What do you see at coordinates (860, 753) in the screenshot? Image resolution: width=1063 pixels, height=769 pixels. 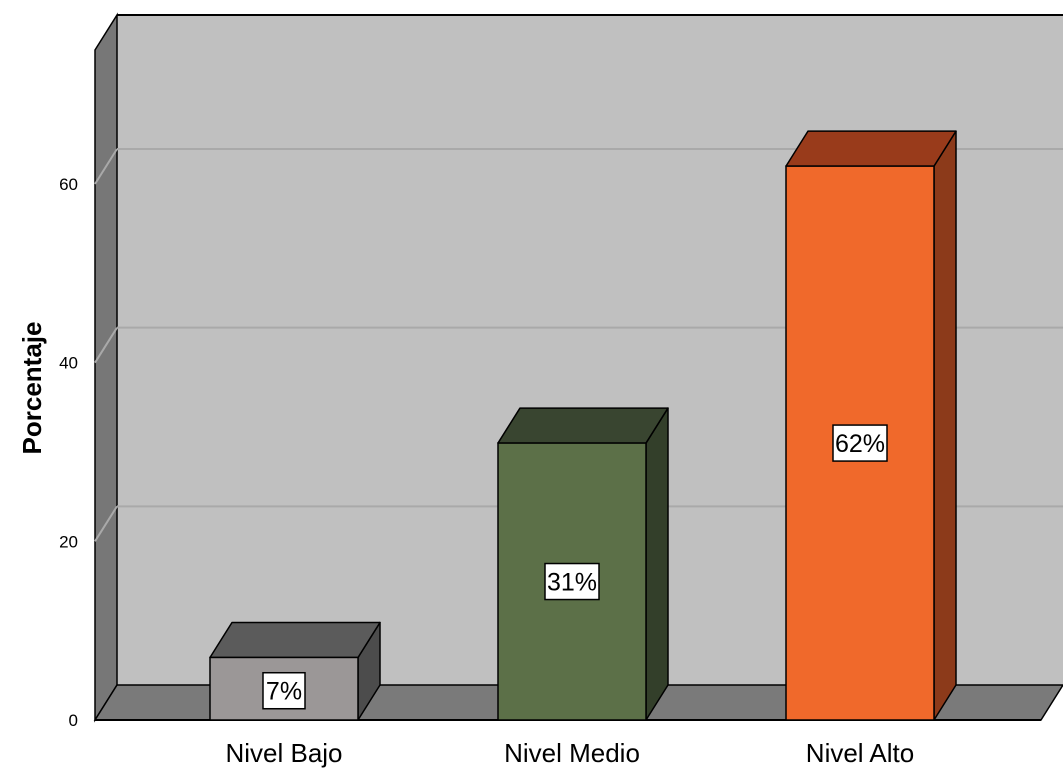 I see `x-category-label: Nivel Alto` at bounding box center [860, 753].